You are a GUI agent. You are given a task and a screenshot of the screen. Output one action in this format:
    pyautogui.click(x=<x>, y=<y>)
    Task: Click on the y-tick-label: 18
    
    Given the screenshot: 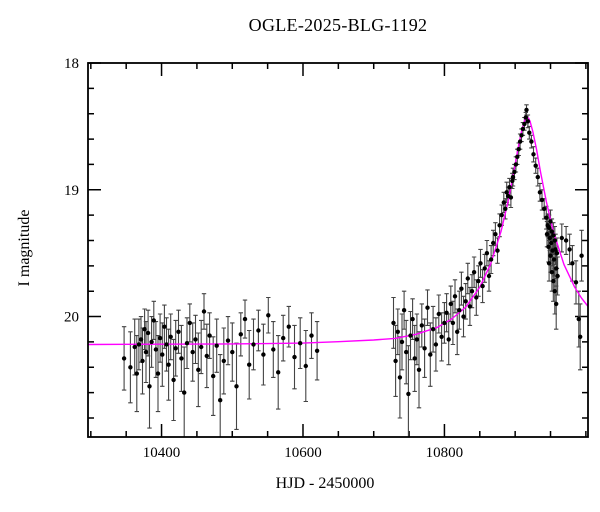 What is the action you would take?
    pyautogui.click(x=71, y=64)
    